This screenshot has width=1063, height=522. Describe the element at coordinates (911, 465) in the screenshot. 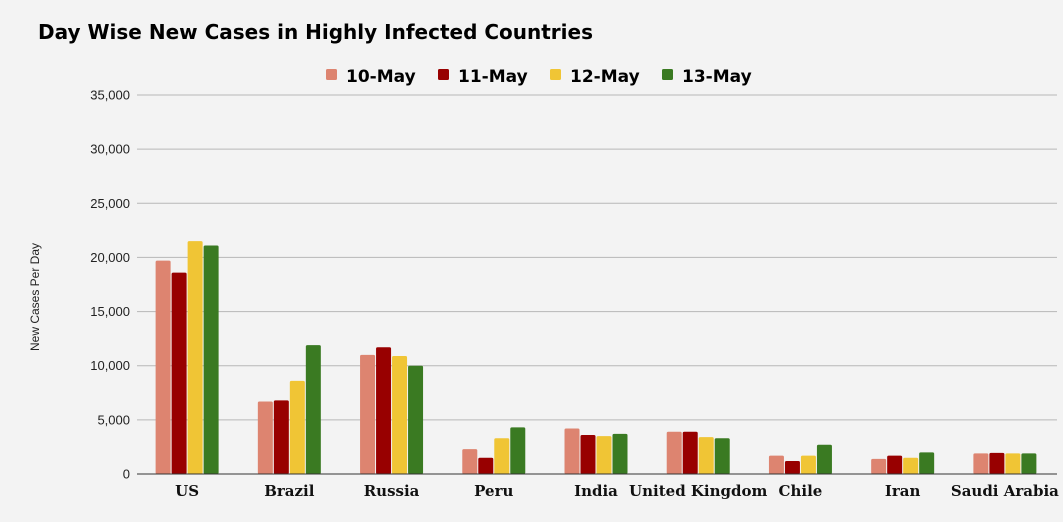

I see `bar-12-May-iran` at that location.